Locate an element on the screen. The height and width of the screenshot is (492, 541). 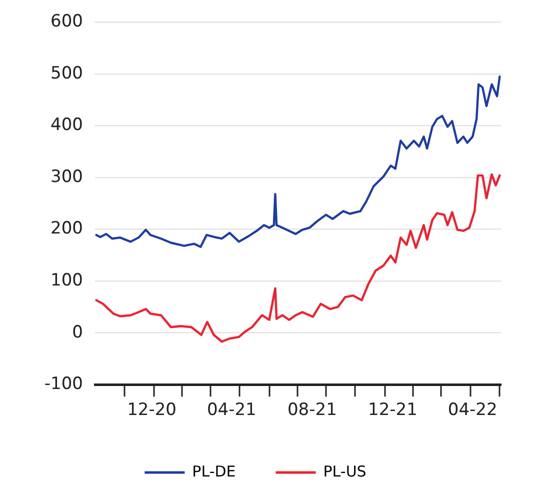
y-tick-label: -100 is located at coordinates (63, 384).